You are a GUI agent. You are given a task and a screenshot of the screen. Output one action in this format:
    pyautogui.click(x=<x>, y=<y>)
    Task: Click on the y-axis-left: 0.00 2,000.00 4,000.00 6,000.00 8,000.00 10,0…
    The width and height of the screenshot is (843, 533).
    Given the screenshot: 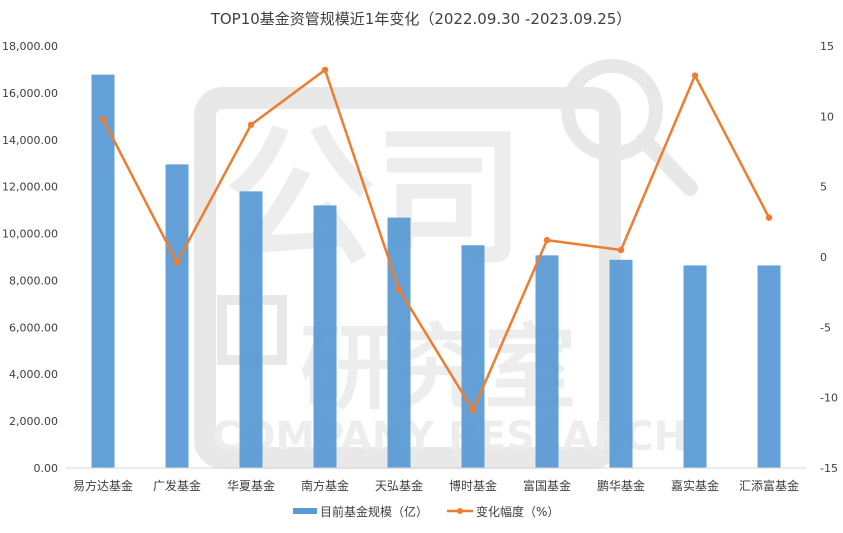 What is the action you would take?
    pyautogui.click(x=30, y=257)
    